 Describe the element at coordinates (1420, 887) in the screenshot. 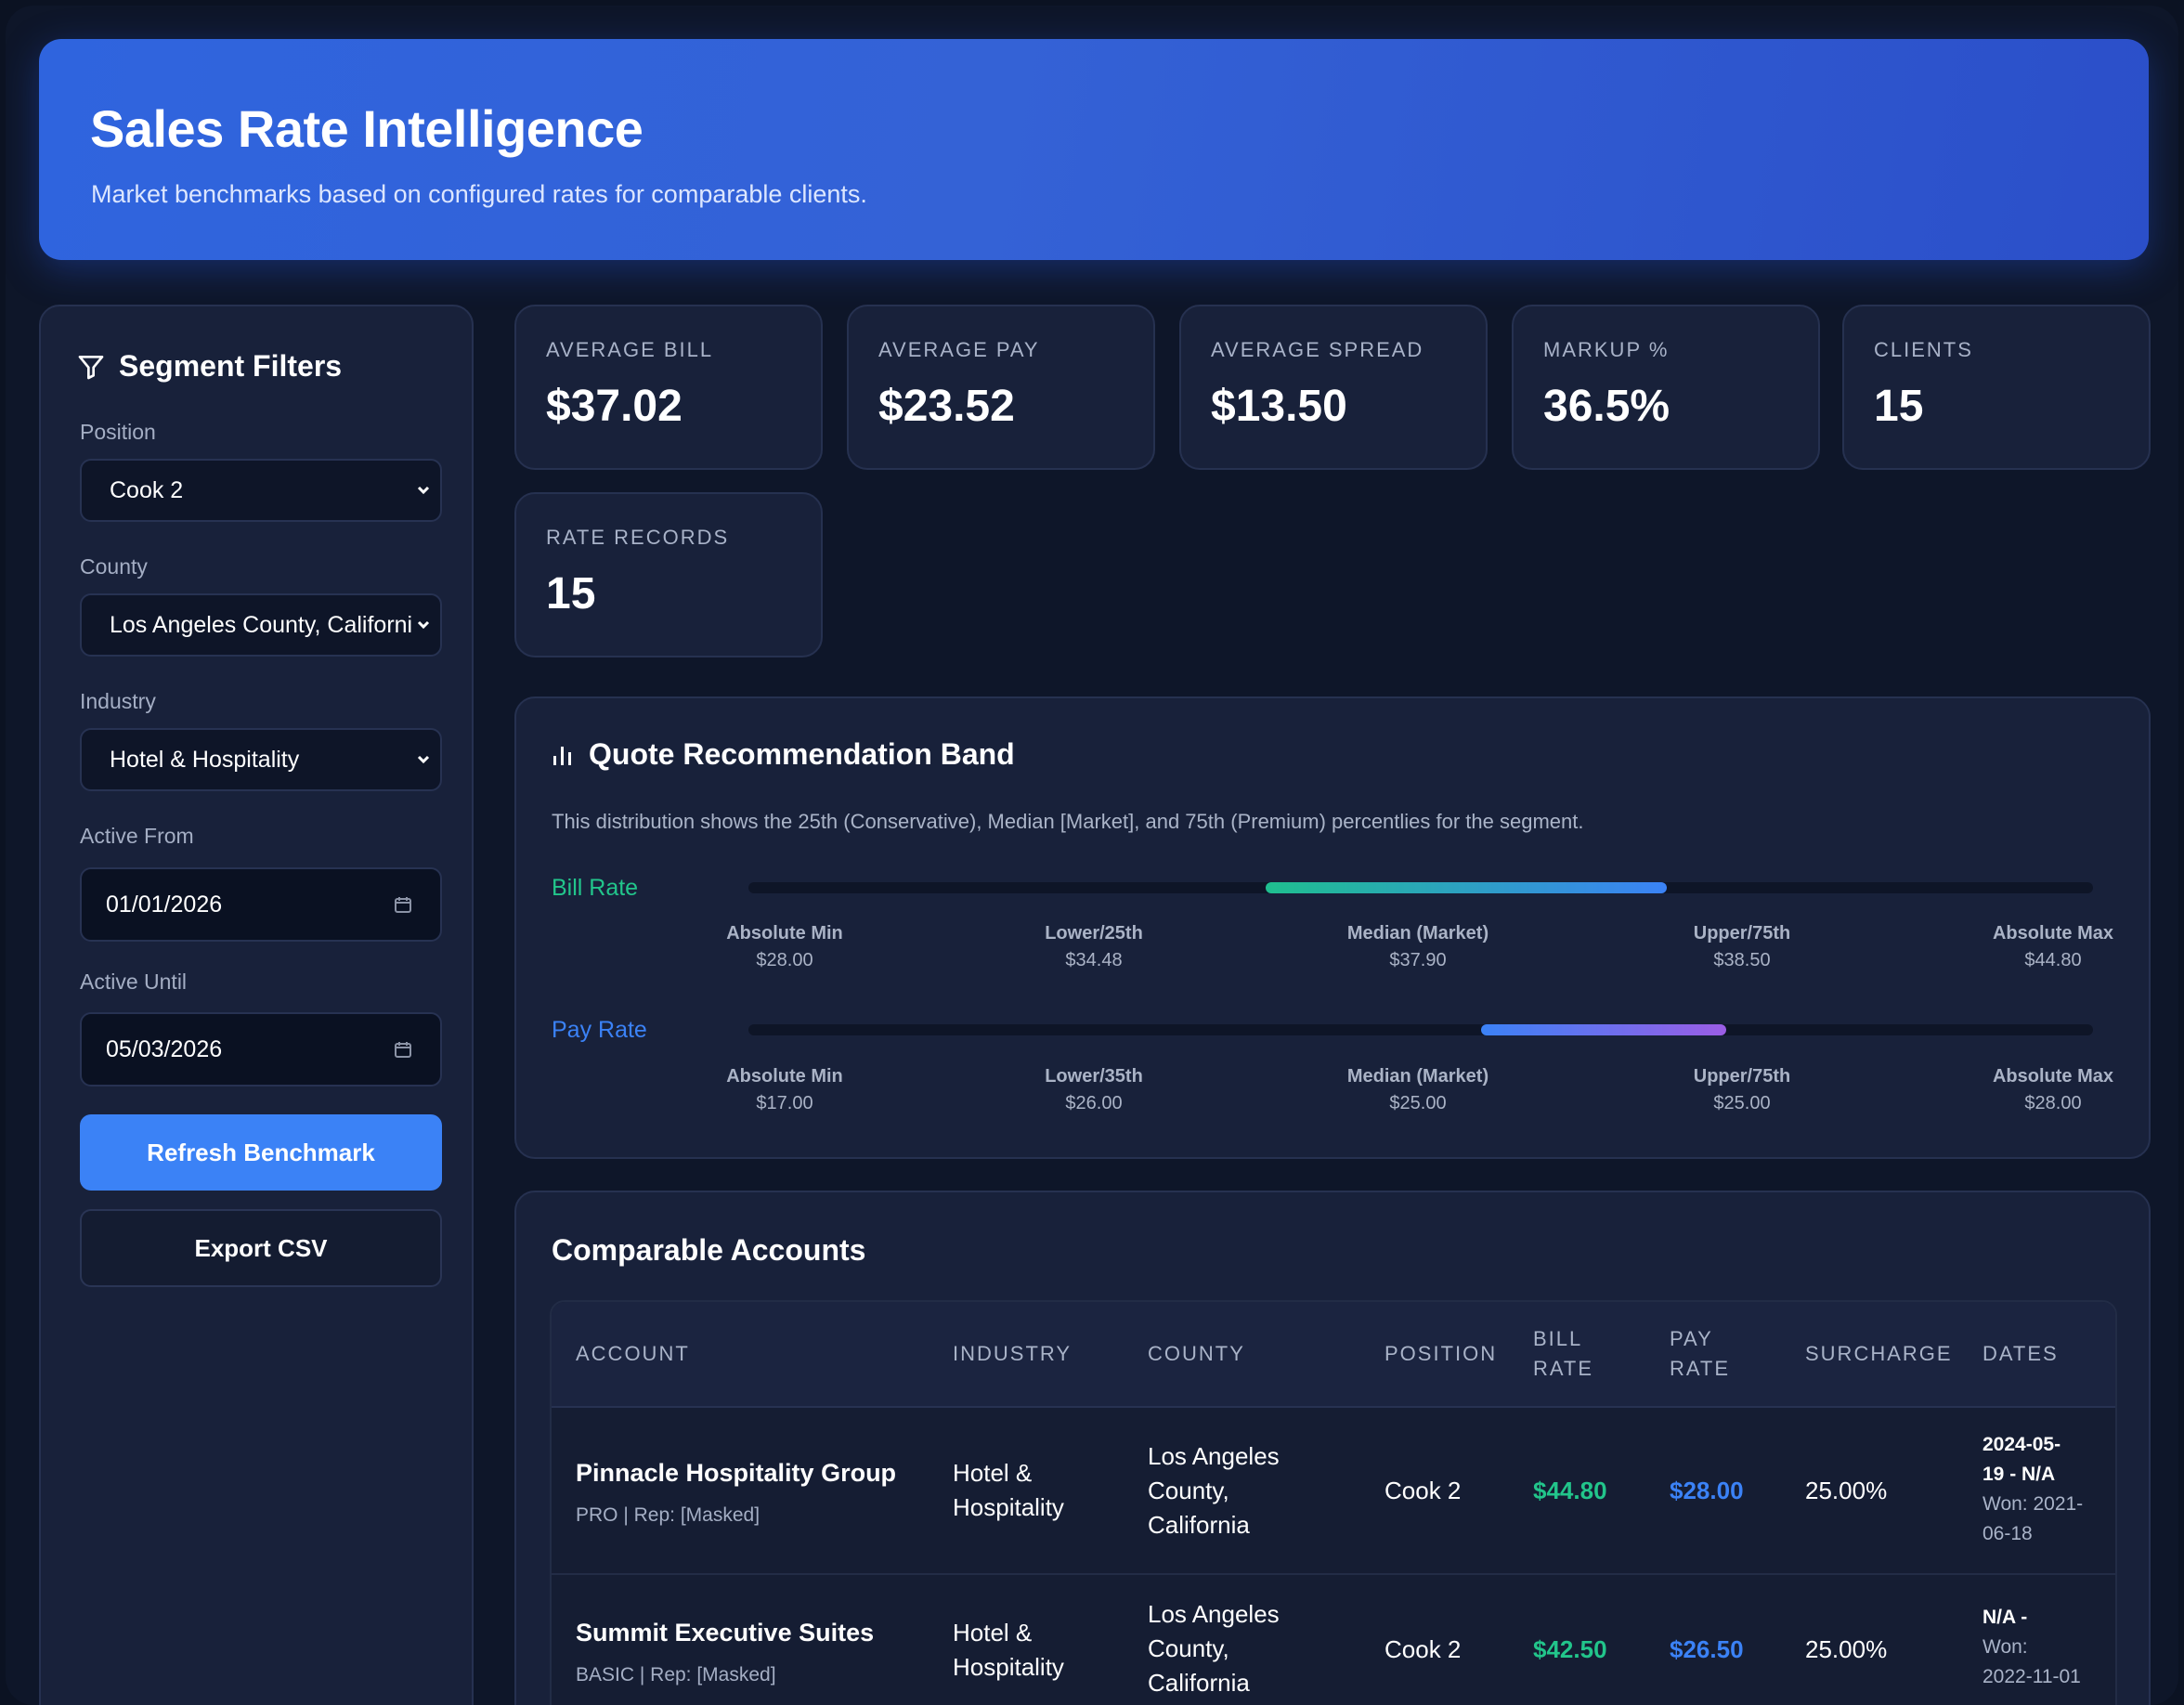

I see `bill-rate-track` at that location.